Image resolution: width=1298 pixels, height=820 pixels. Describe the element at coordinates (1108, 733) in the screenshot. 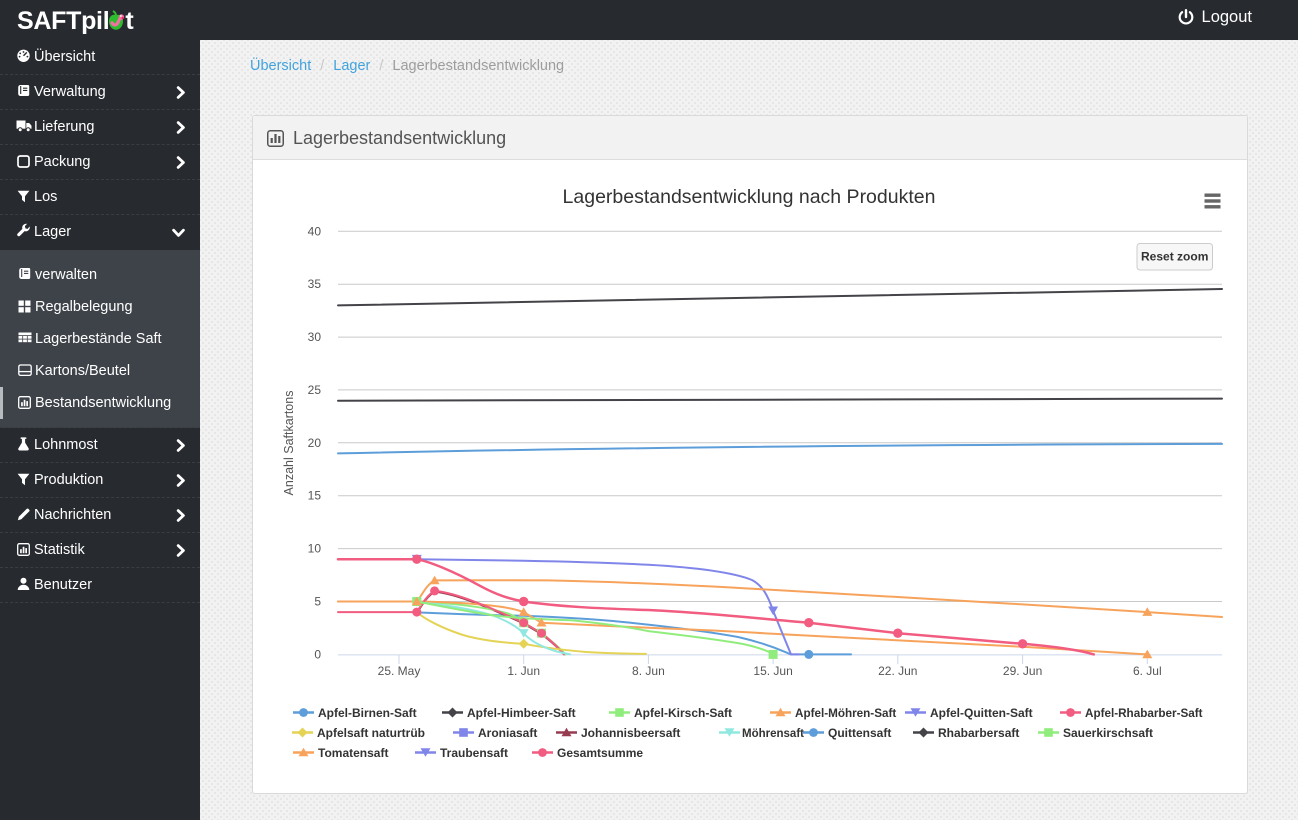

I see `svg-text: Sauerkirschsaft` at that location.